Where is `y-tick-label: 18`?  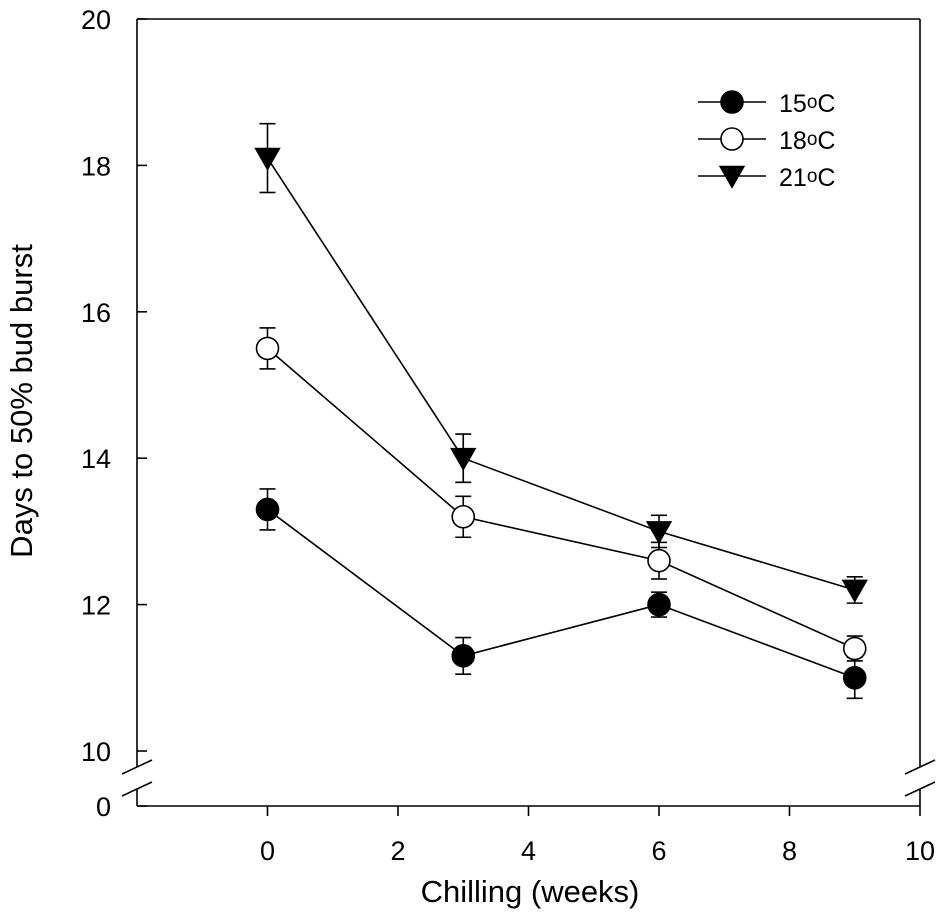 y-tick-label: 18 is located at coordinates (96, 166).